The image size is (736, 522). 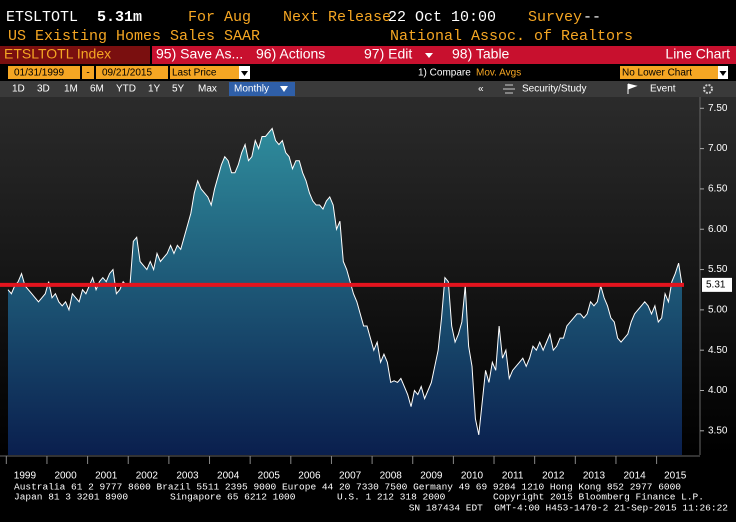 I want to click on range-button: 5Y, so click(x=178, y=89).